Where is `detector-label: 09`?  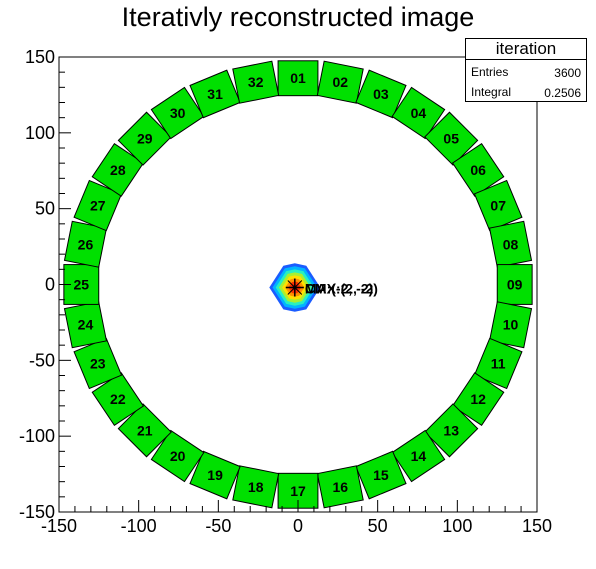 detector-label: 09 is located at coordinates (515, 285).